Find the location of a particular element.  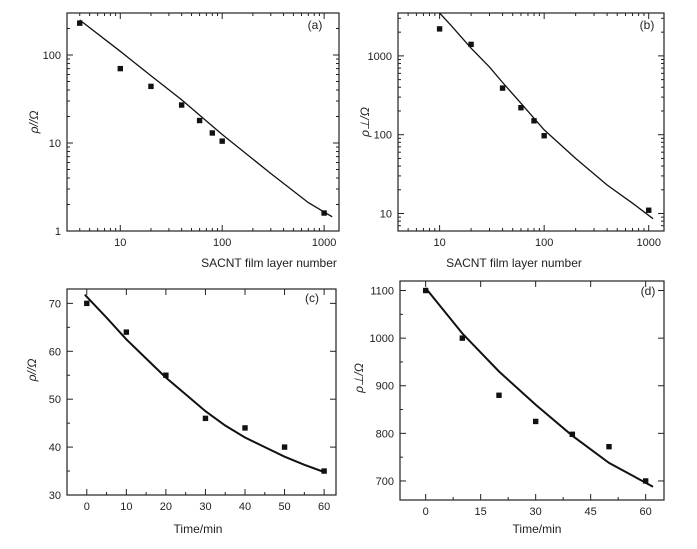

panel-label: (a) is located at coordinates (315, 25).